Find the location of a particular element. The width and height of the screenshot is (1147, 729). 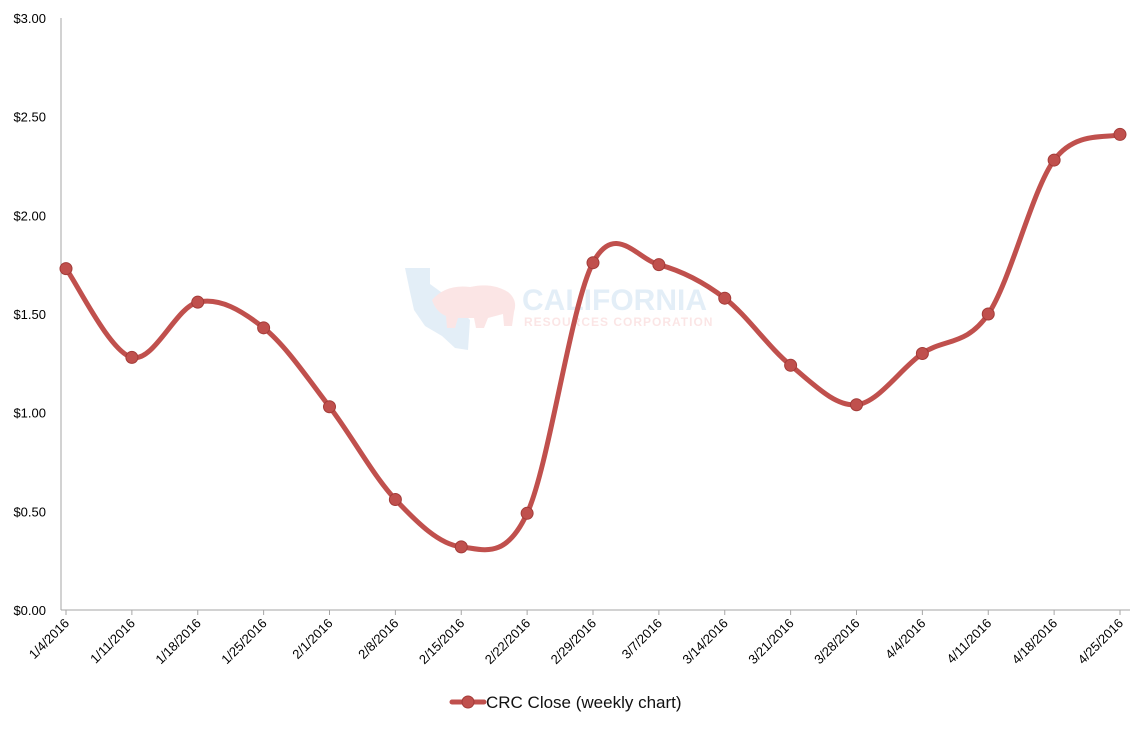

x-tick-label: 1/4/2016 is located at coordinates (49, 639).